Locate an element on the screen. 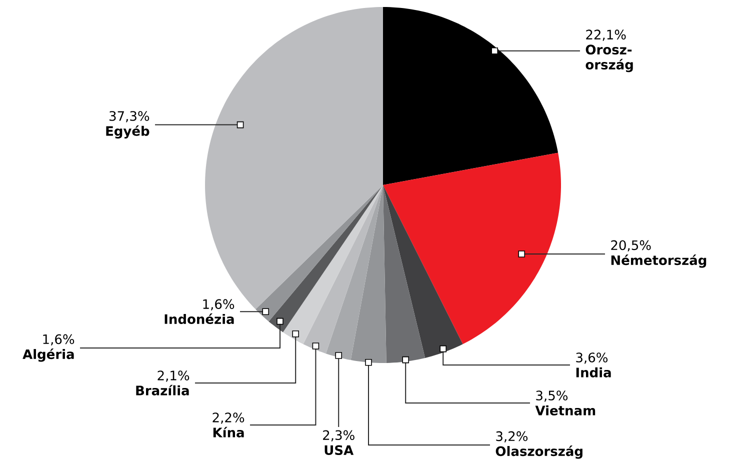  slice-label: Algéria is located at coordinates (48, 355).